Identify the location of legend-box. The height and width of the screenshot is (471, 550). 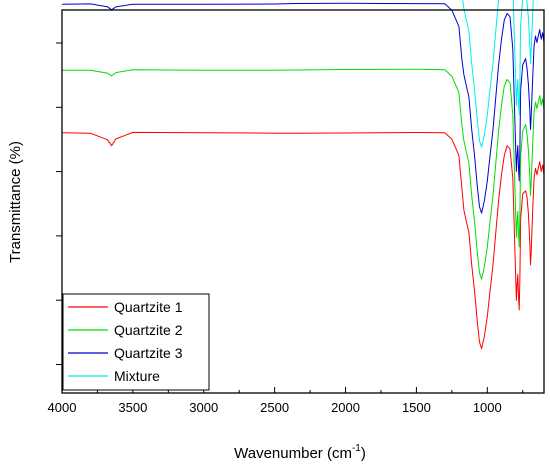
(136, 342).